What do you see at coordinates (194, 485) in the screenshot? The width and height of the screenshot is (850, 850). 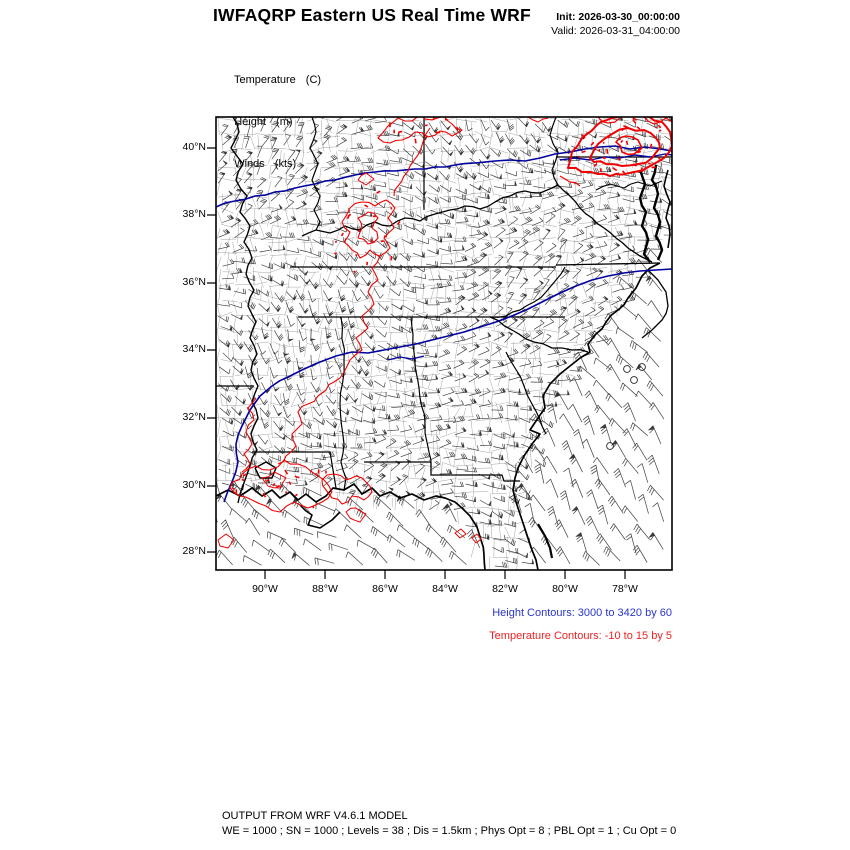 I see `lat-tick-label: 30°N` at bounding box center [194, 485].